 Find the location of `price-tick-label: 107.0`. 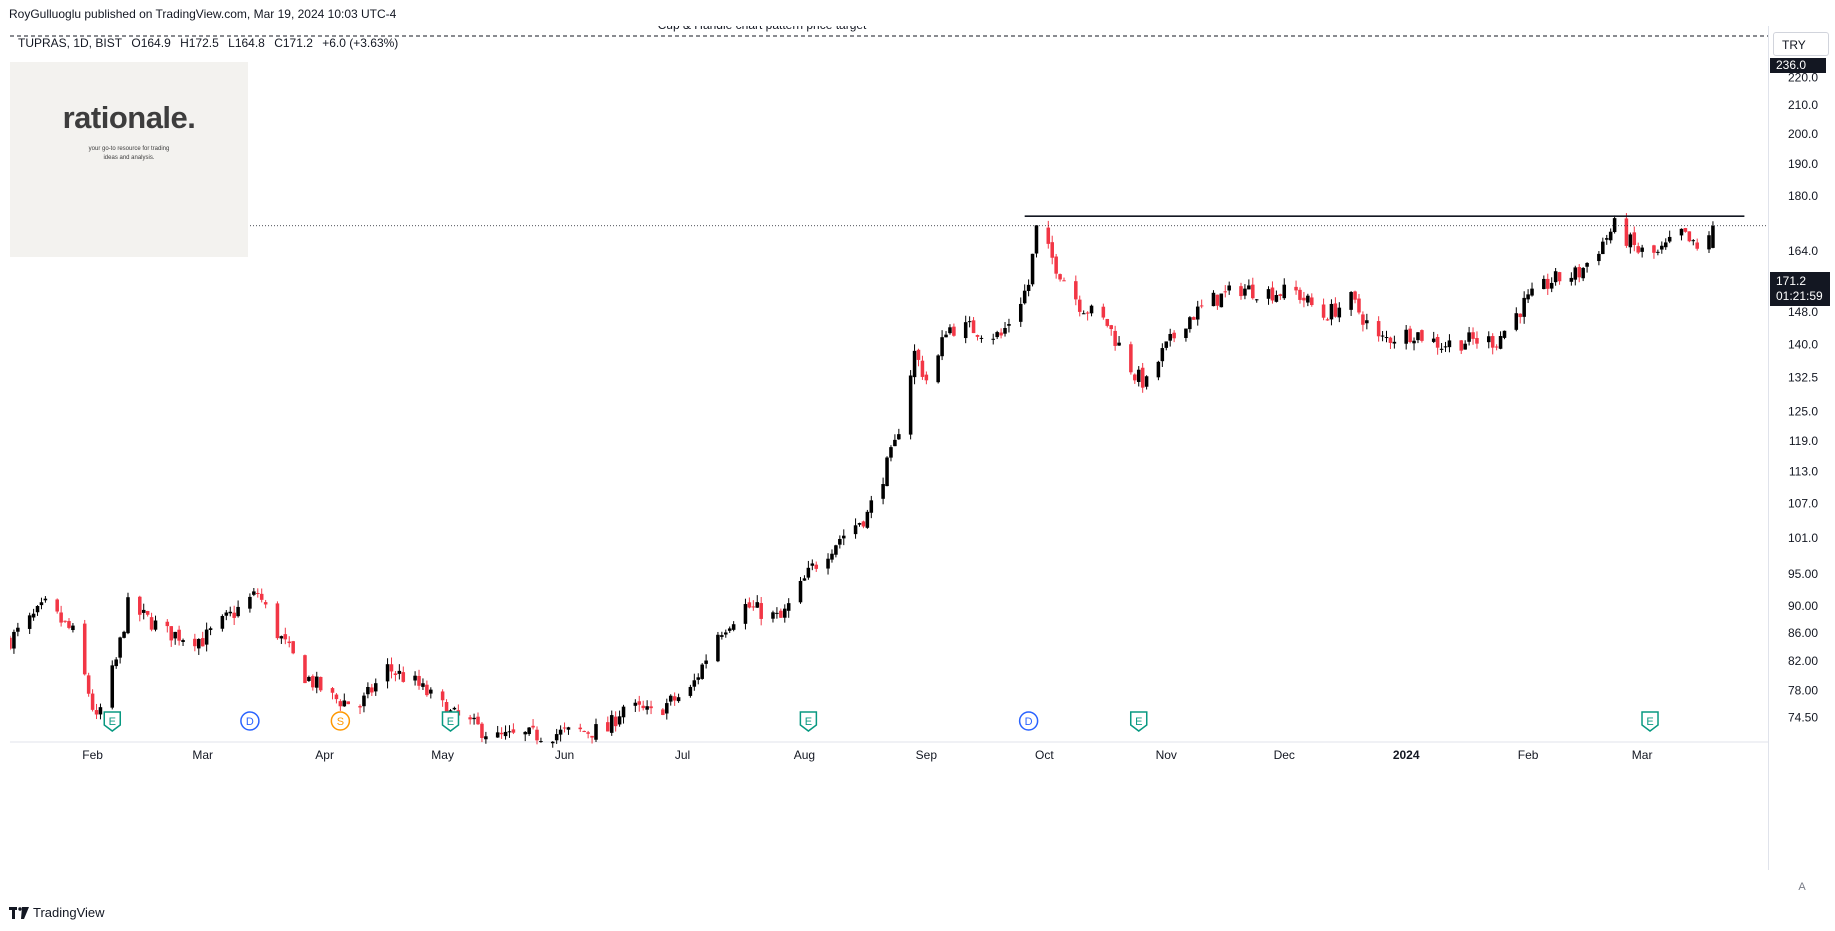

price-tick-label: 107.0 is located at coordinates (1803, 504).